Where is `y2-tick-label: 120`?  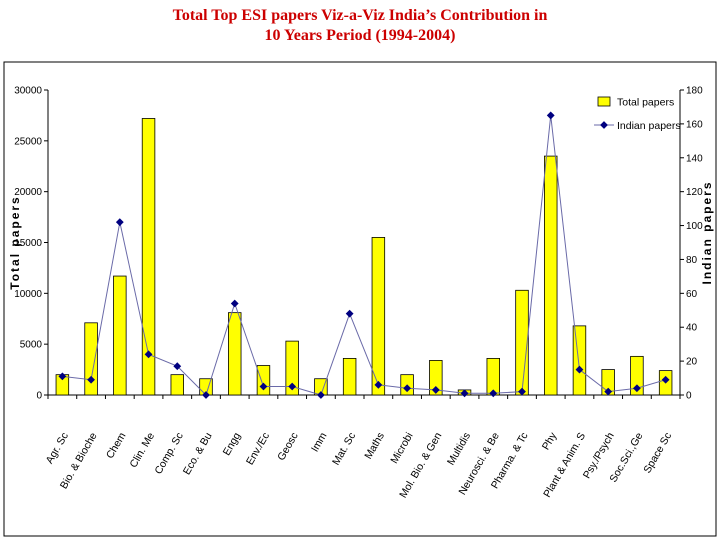 y2-tick-label: 120 is located at coordinates (694, 192).